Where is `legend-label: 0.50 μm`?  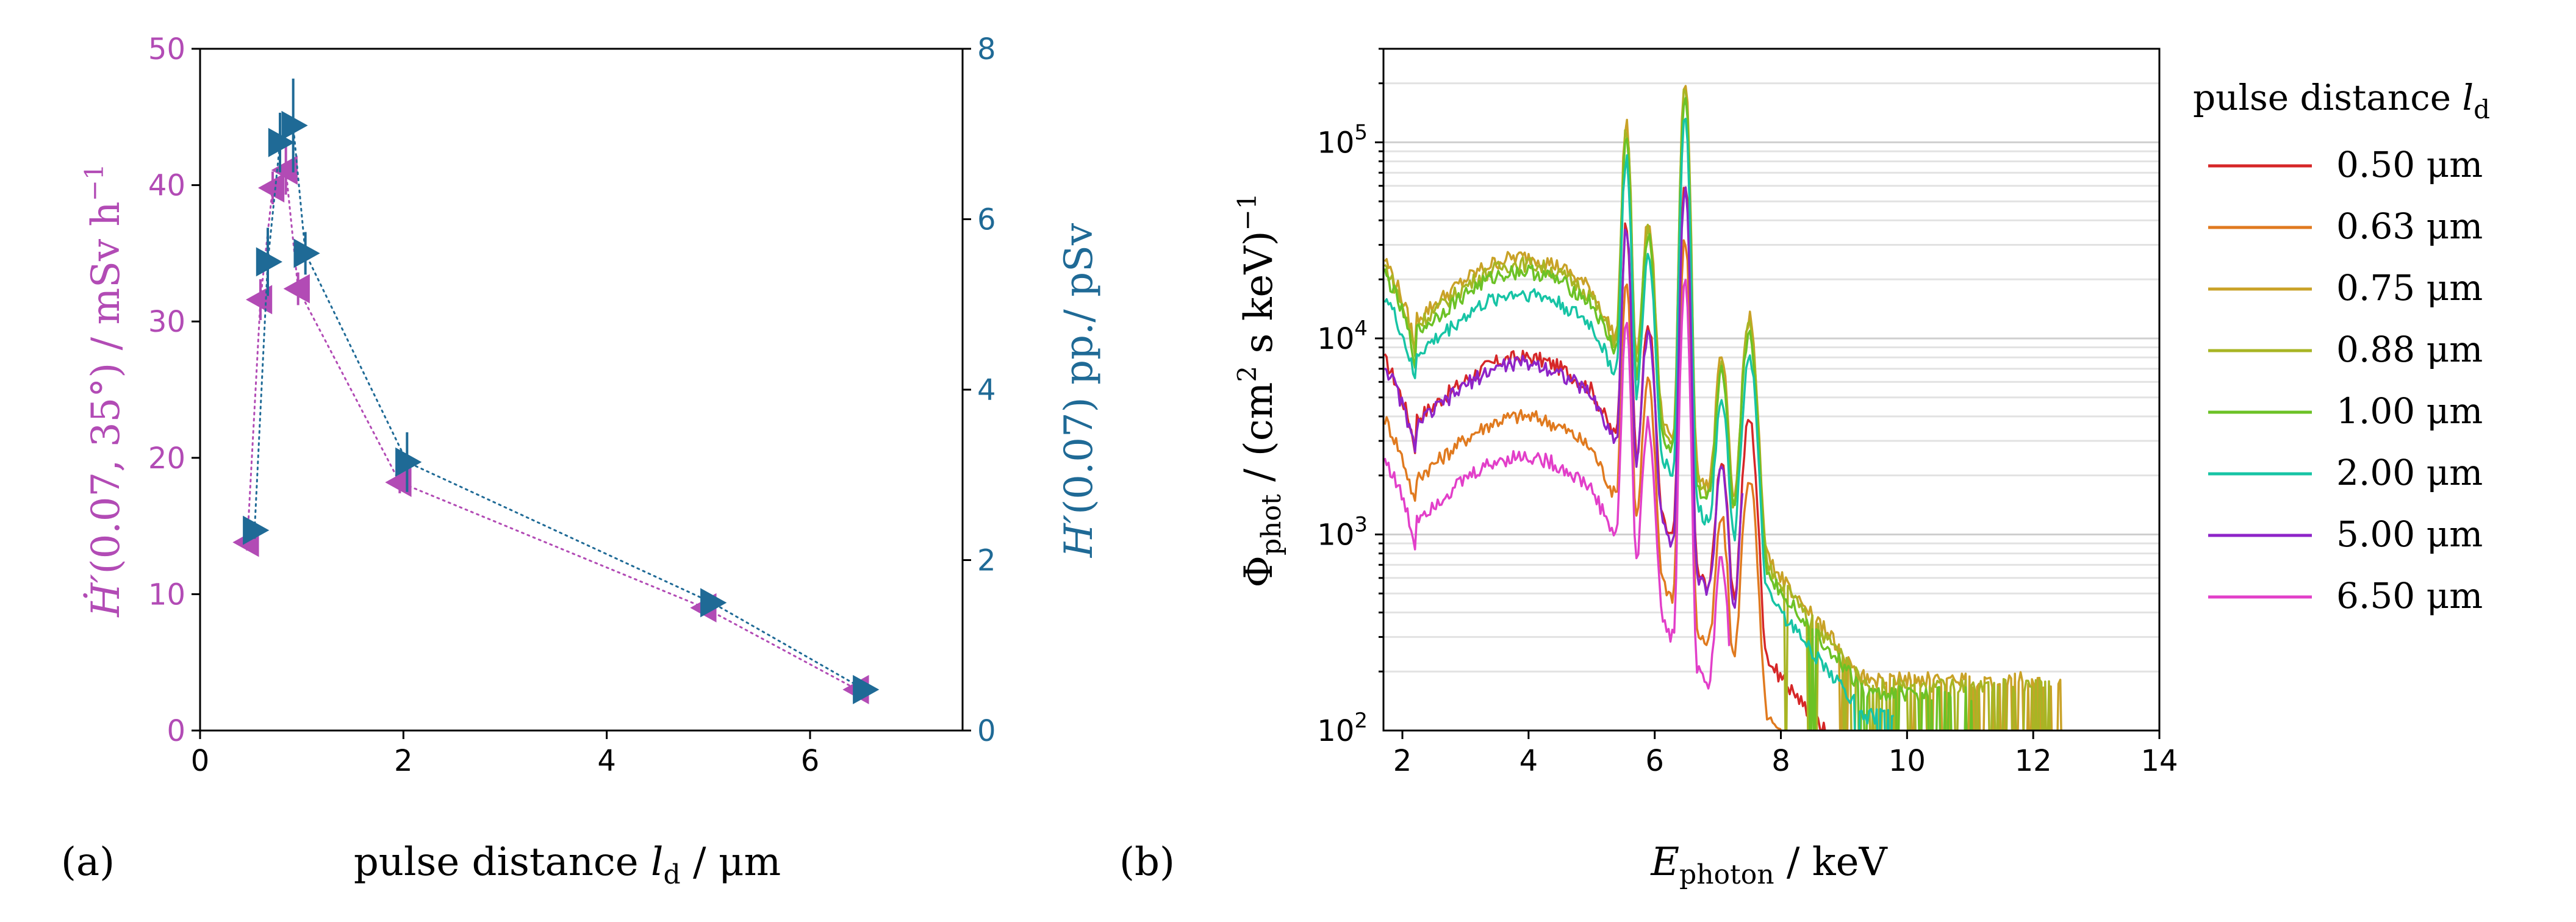 legend-label: 0.50 μm is located at coordinates (2410, 164).